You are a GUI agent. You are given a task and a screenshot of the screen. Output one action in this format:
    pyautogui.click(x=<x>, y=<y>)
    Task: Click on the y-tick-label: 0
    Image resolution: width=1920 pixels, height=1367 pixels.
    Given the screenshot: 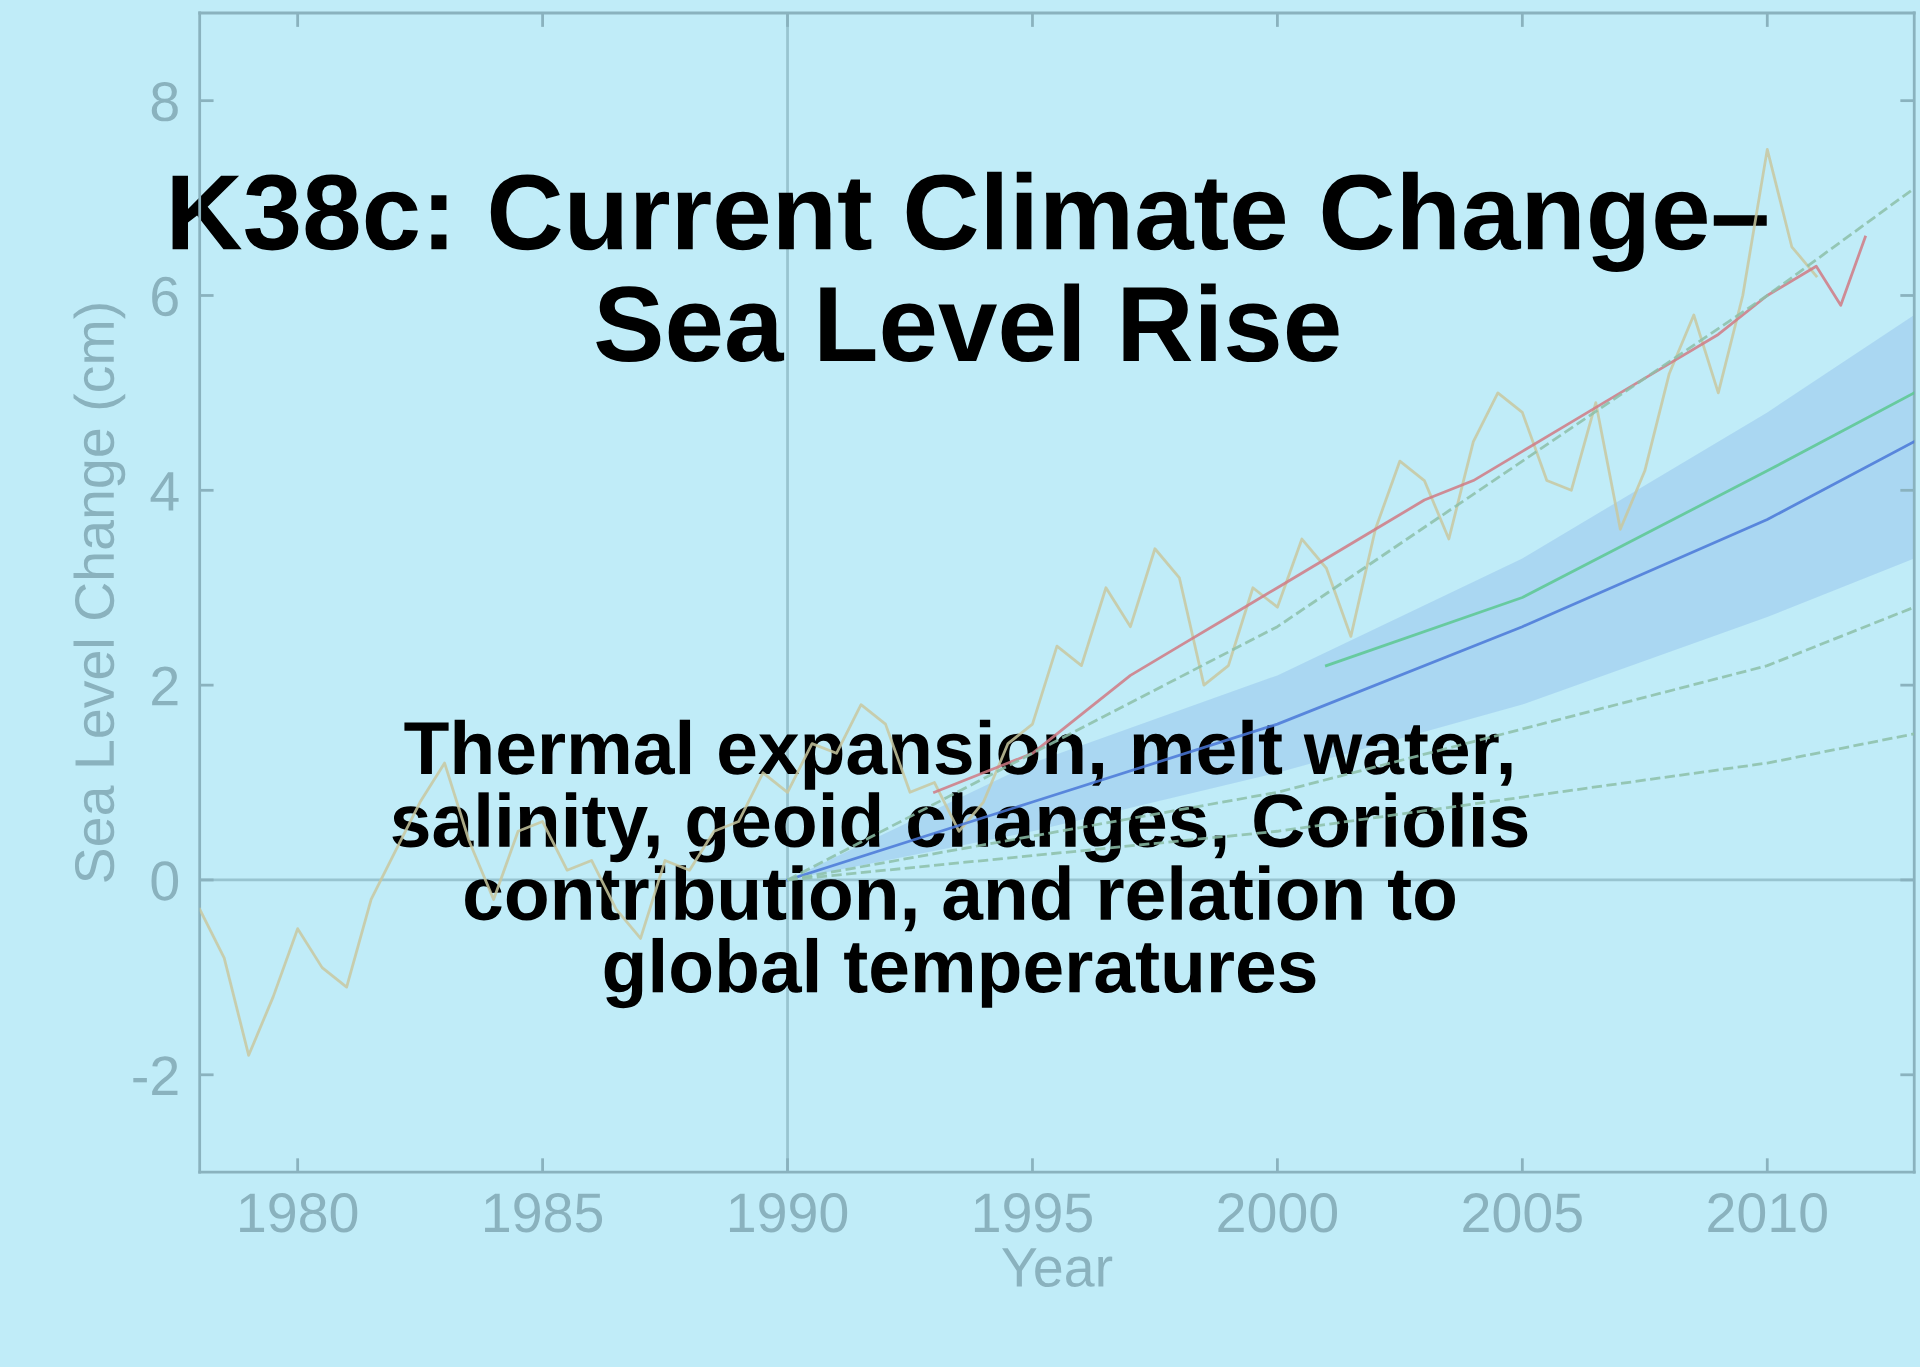 What is the action you would take?
    pyautogui.click(x=165, y=881)
    